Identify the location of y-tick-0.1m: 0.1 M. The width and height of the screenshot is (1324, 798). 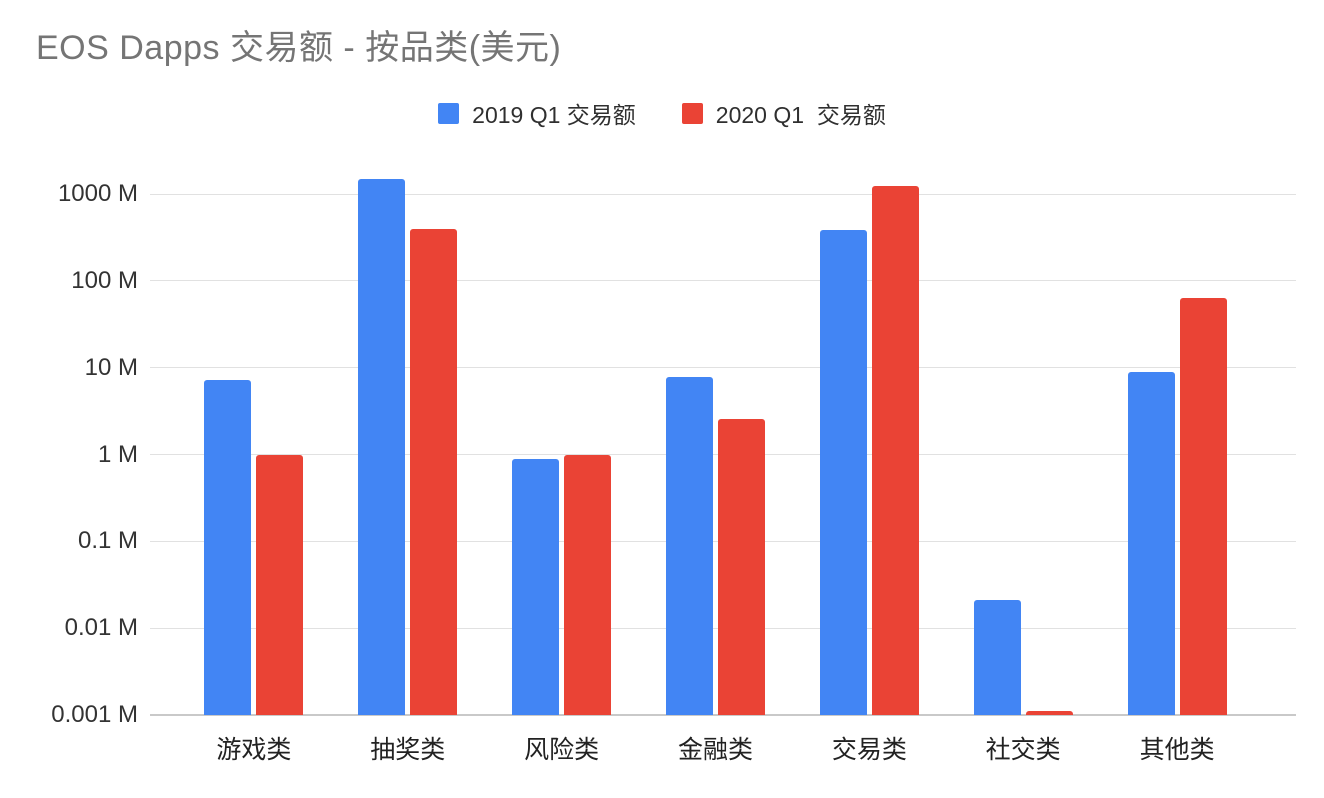
(107, 541).